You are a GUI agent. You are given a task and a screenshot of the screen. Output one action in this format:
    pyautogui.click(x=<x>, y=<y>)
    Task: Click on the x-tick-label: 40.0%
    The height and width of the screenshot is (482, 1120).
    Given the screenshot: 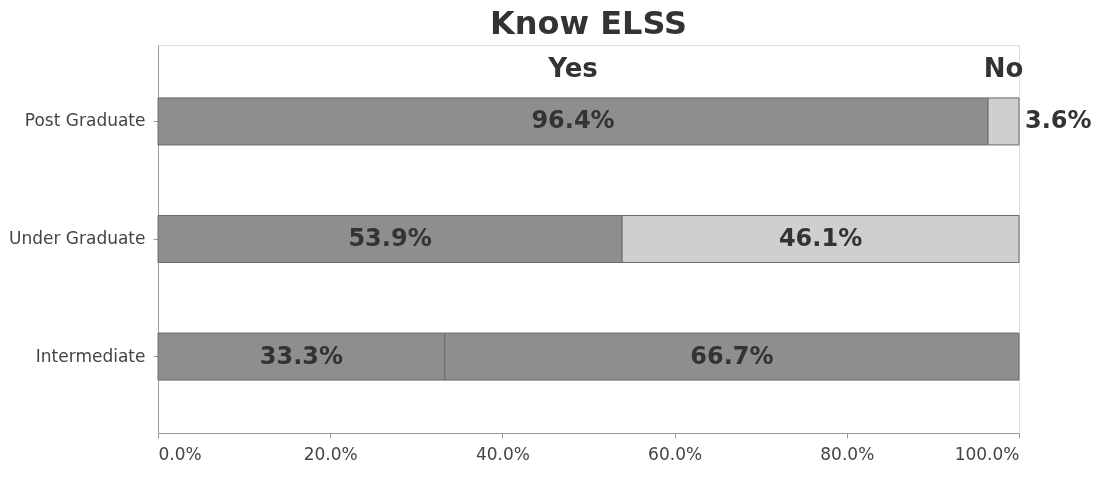 What is the action you would take?
    pyautogui.click(x=502, y=453)
    